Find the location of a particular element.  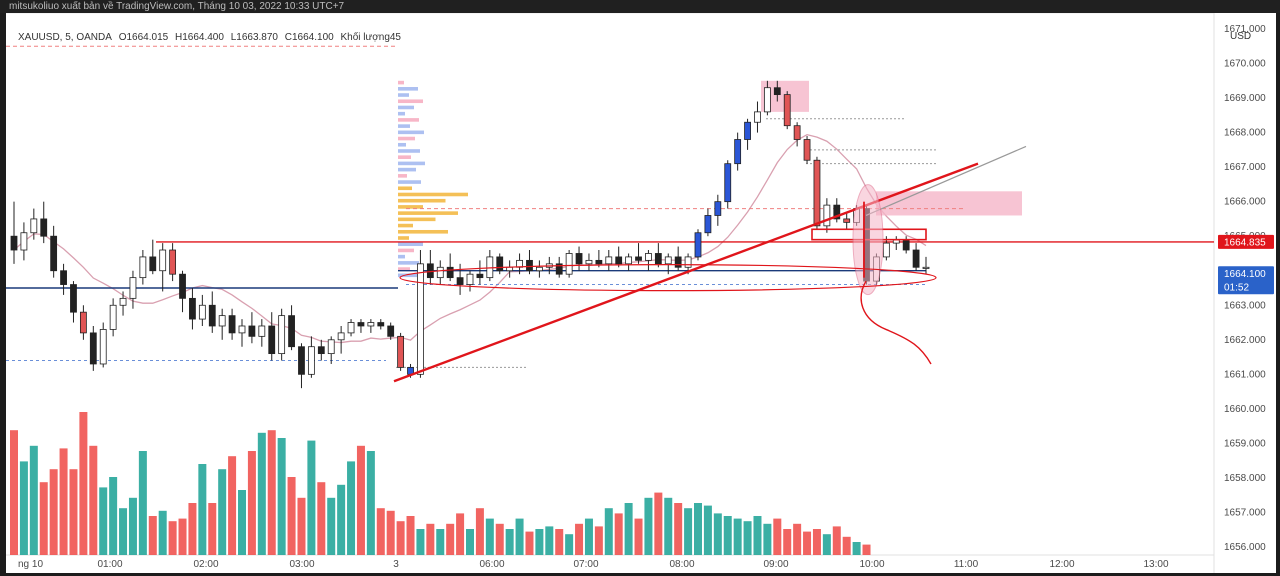

hand-drawn-arrow is located at coordinates (896, 322).